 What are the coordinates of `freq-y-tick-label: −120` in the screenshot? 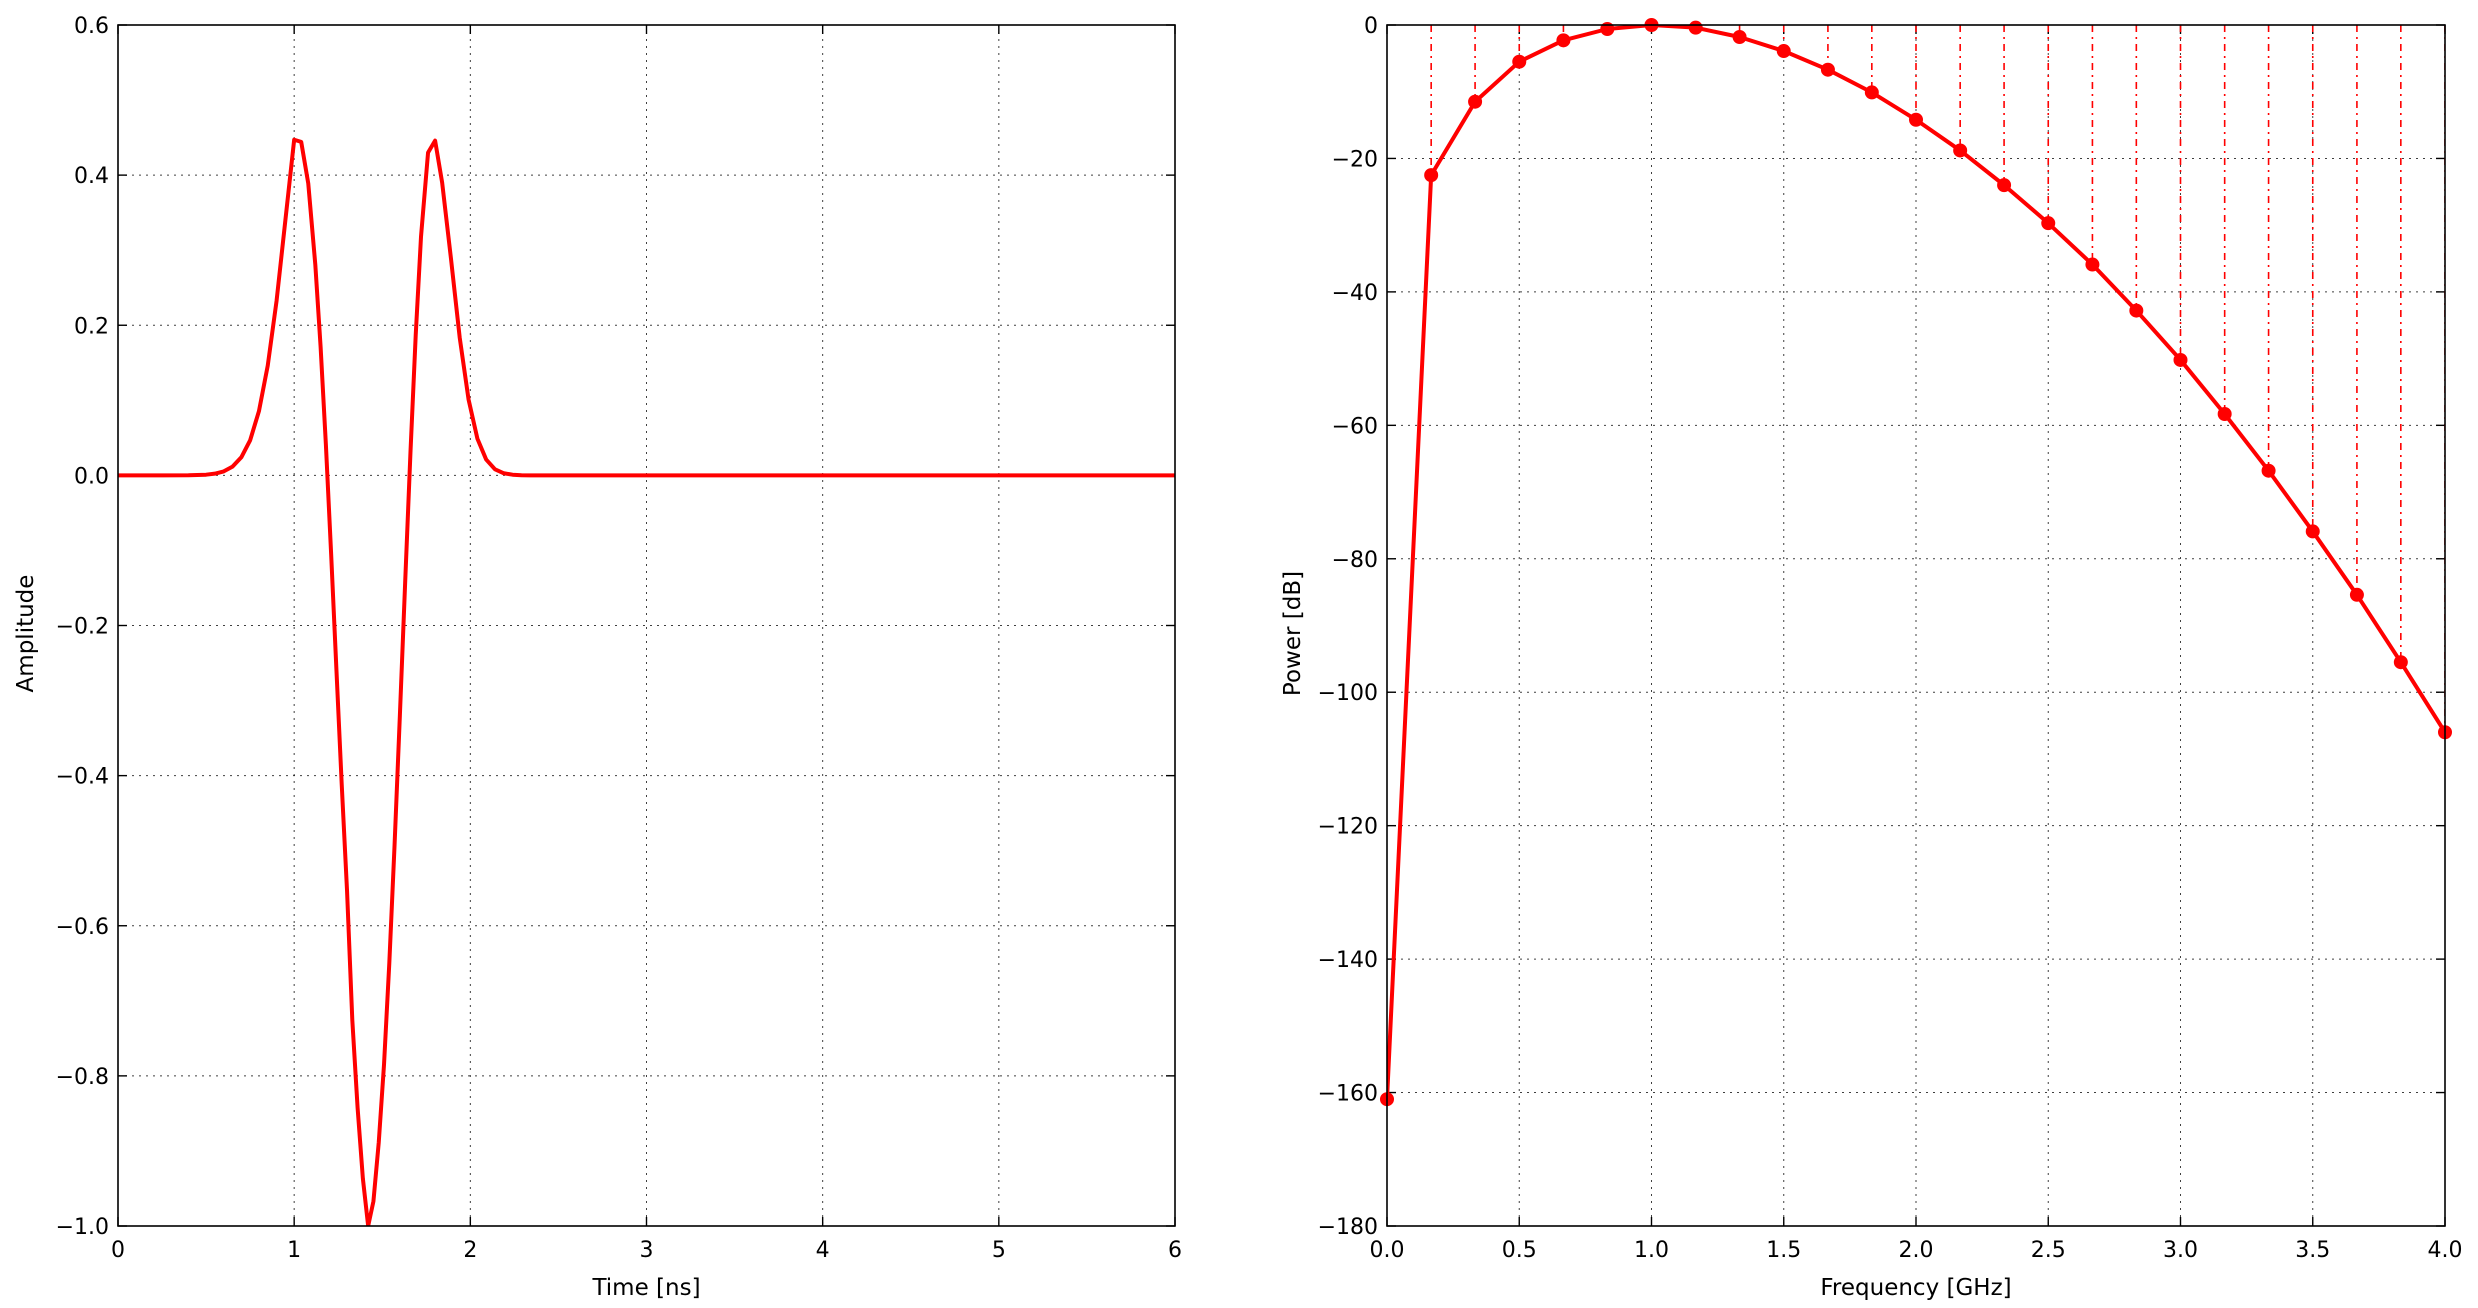 It's located at (1348, 827).